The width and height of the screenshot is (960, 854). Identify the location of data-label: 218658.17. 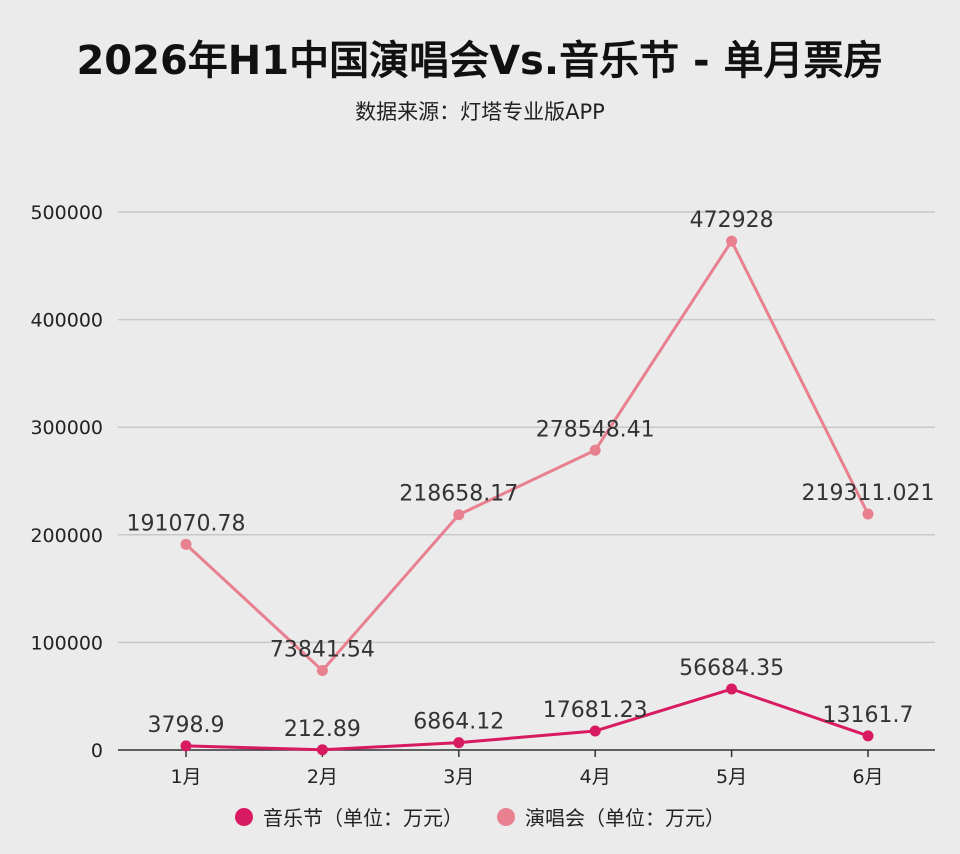
(458, 494).